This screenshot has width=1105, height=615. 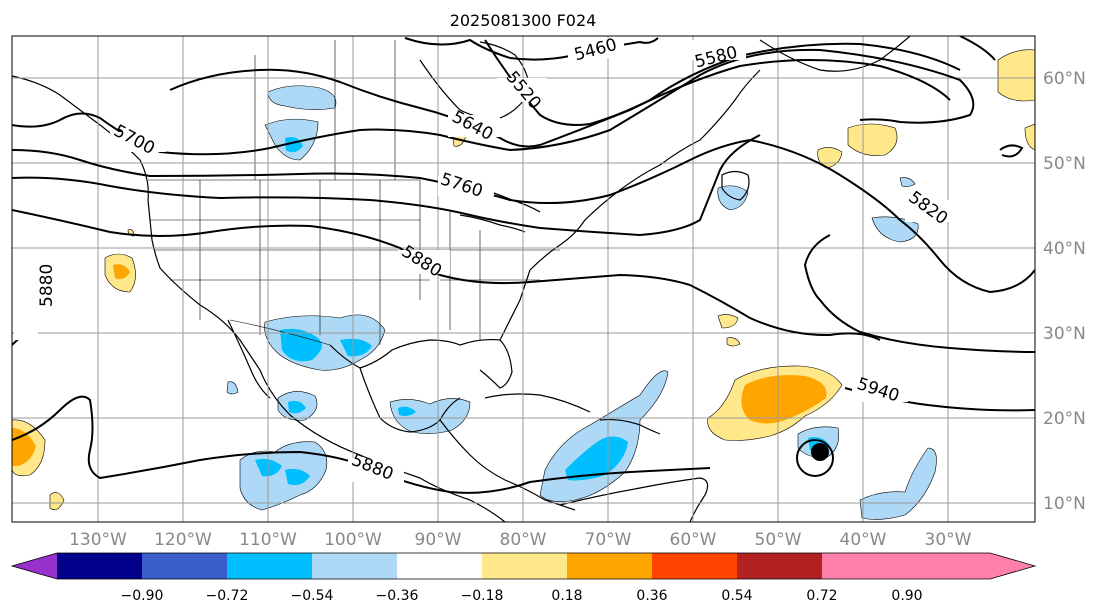 I want to click on lon-label: 120°W, so click(x=183, y=540).